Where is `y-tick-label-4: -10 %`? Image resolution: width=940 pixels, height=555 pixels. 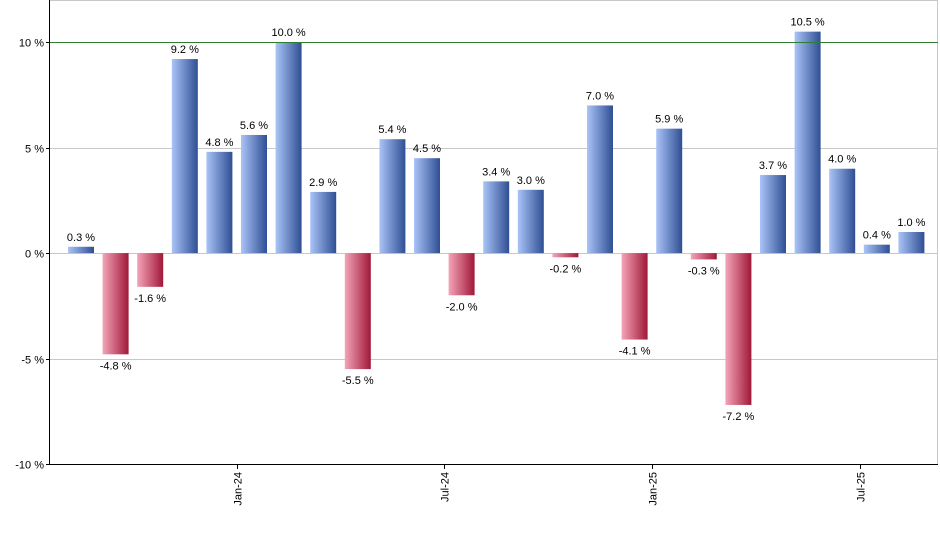 y-tick-label-4: -10 % is located at coordinates (29, 466).